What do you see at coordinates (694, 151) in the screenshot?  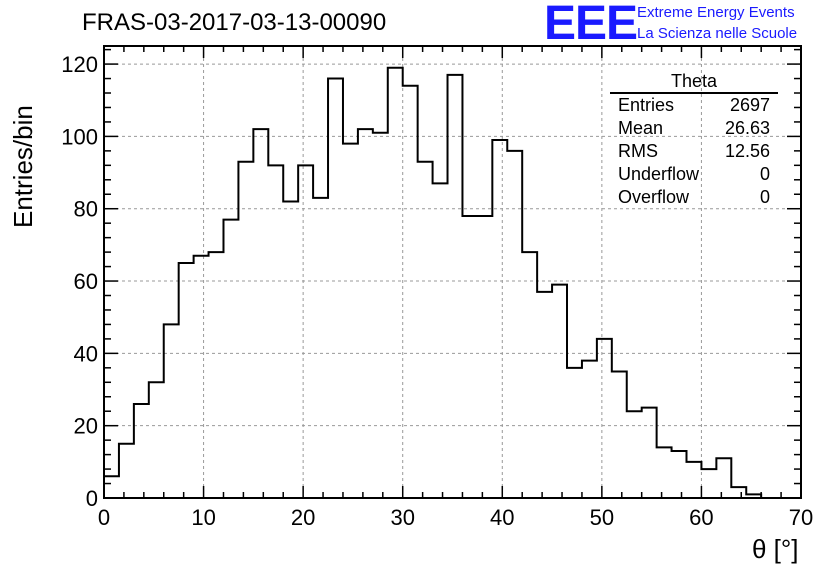 I see `stats-row-rms: RMS 12.56` at bounding box center [694, 151].